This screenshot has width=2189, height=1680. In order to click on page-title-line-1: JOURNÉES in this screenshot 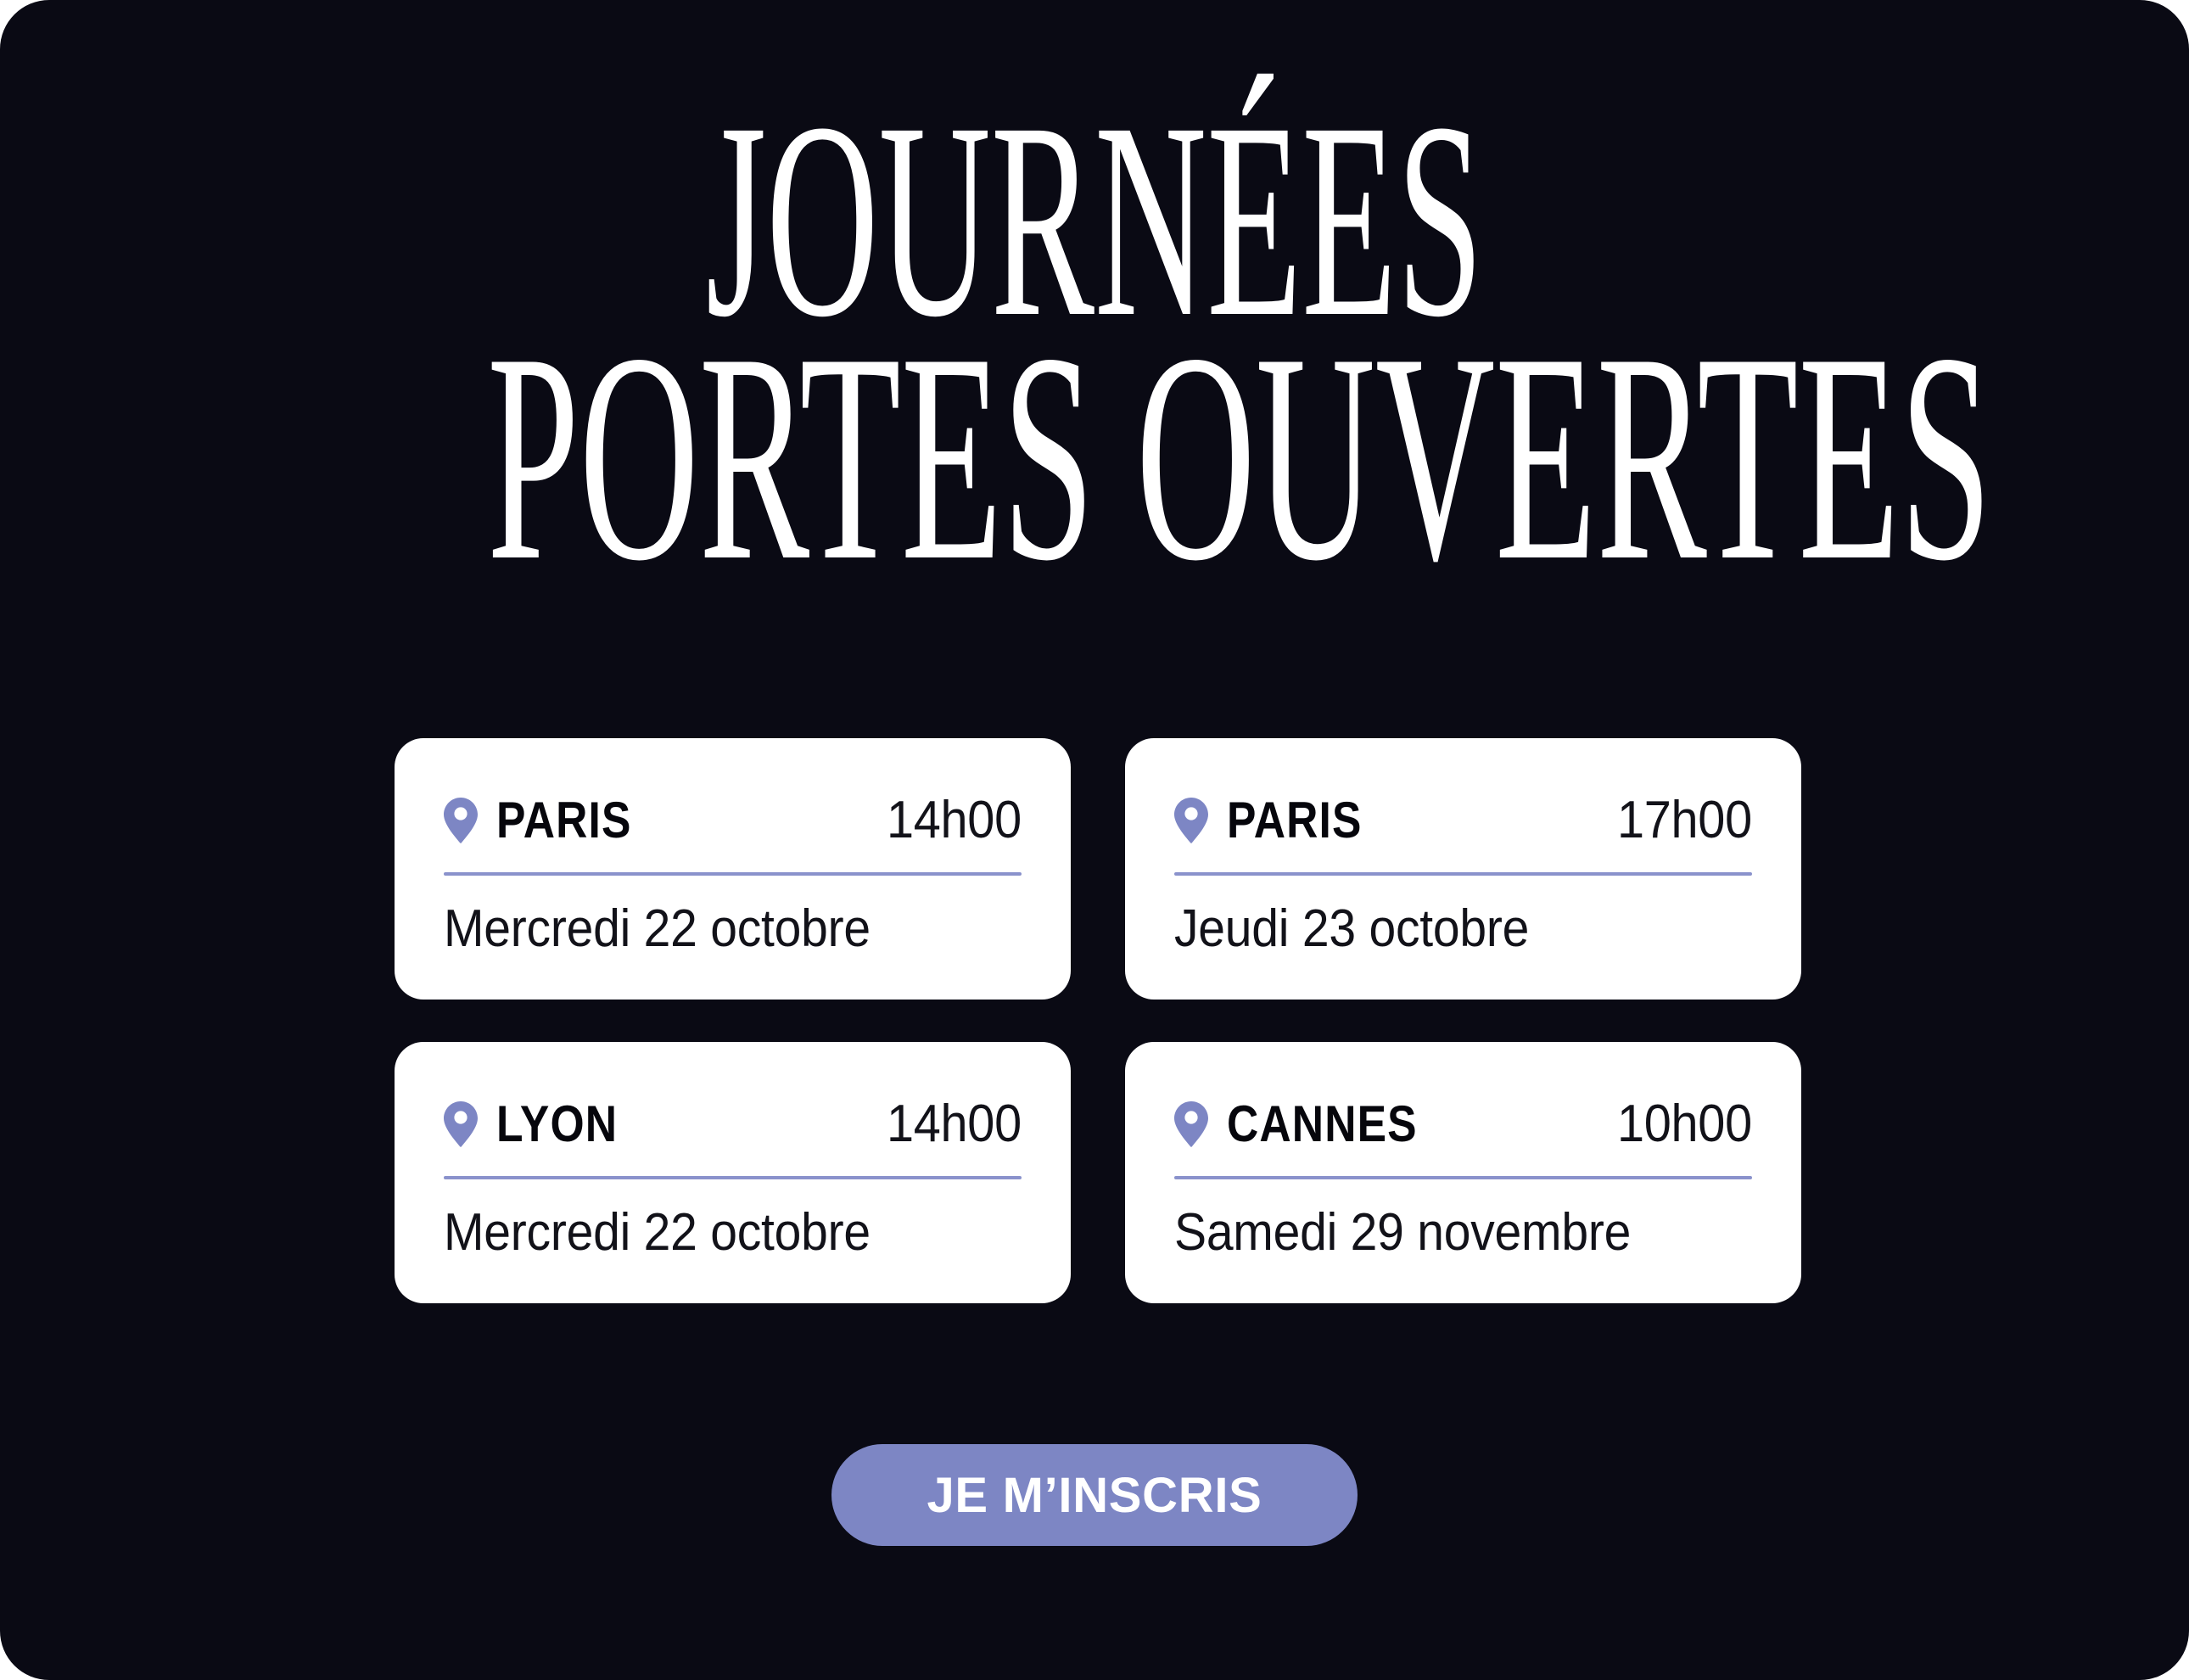, I will do `click(1094, 220)`.